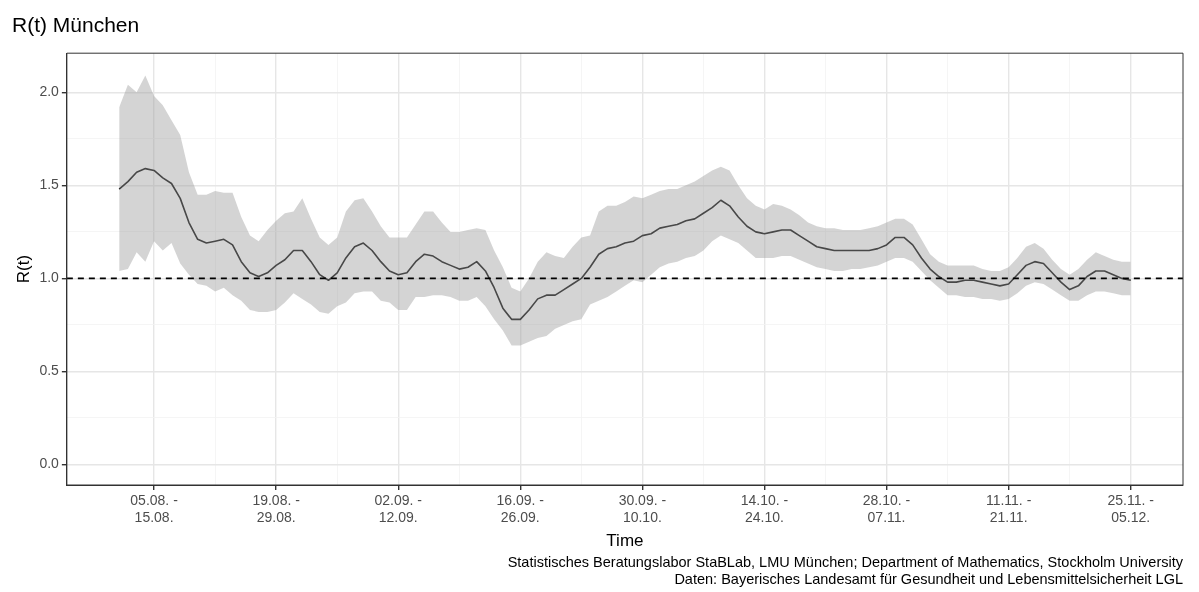 The height and width of the screenshot is (592, 1199). I want to click on y-tick-label: 0.5, so click(49, 370).